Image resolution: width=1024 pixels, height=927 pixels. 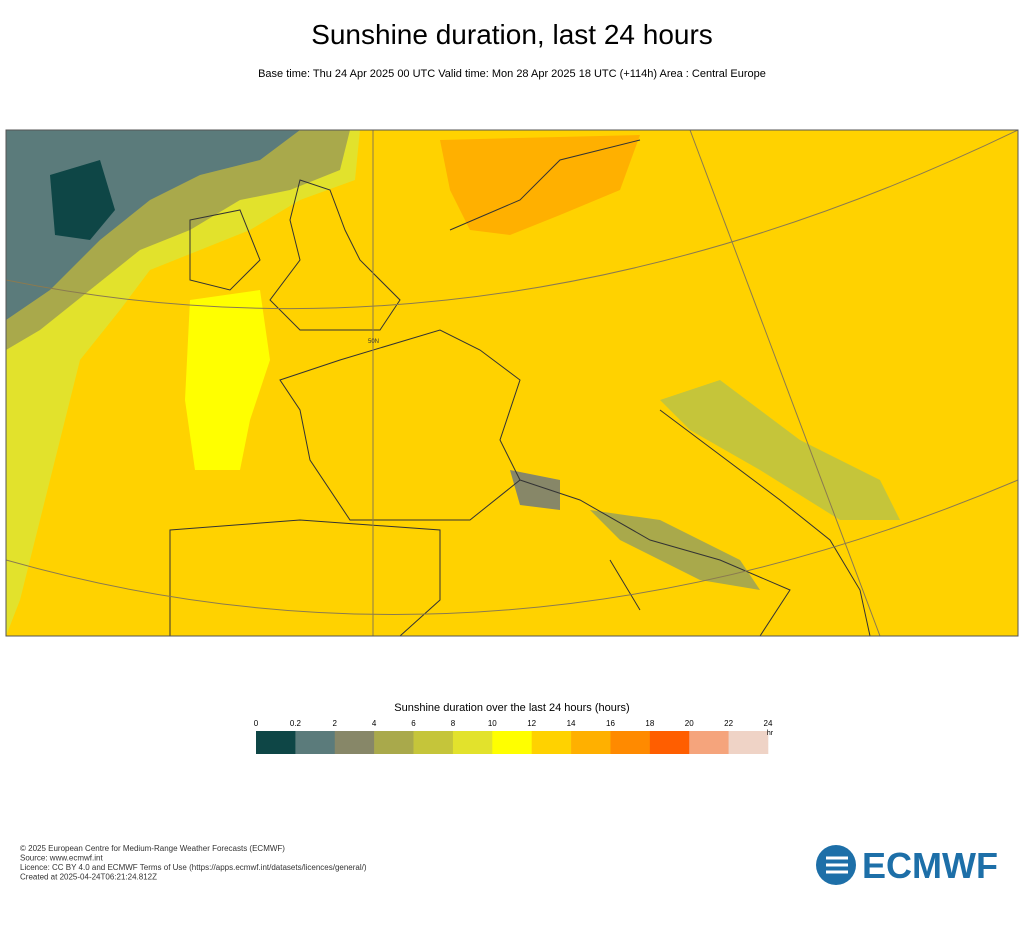 I want to click on lat-label: 50N, so click(x=373, y=342).